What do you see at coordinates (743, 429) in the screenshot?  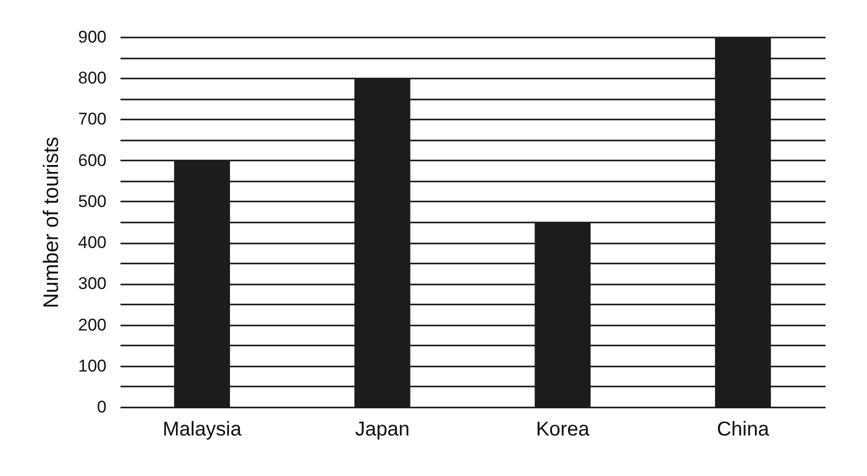 I see `x-tick-label: China` at bounding box center [743, 429].